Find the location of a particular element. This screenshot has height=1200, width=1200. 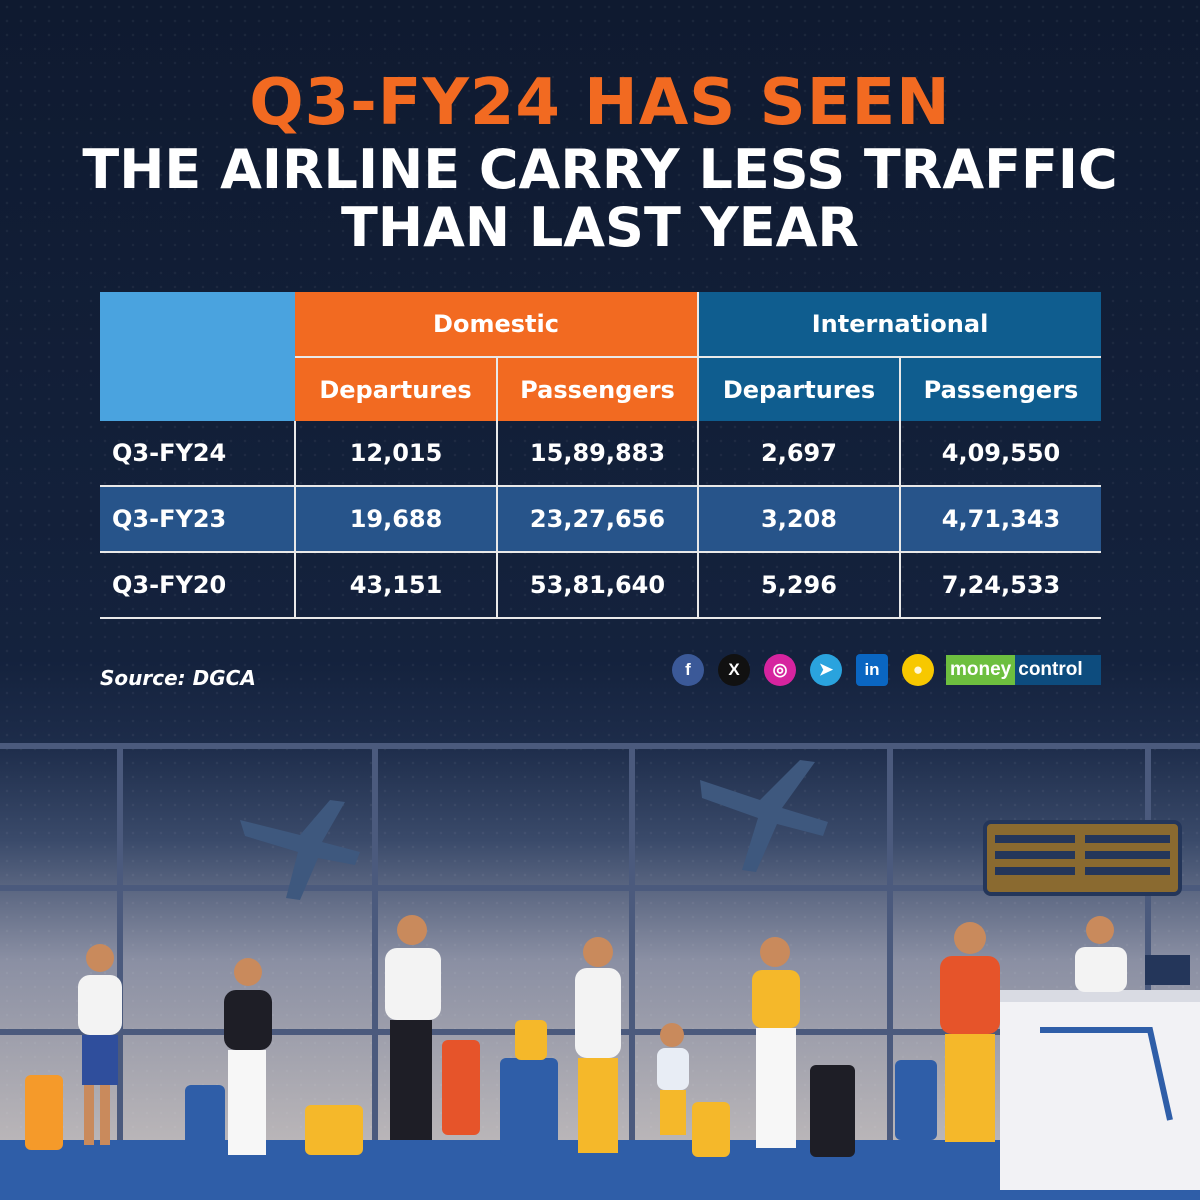

table-row: Q3-FY24 12,015 15,89,883 2,697 4,09,550 is located at coordinates (601, 454).